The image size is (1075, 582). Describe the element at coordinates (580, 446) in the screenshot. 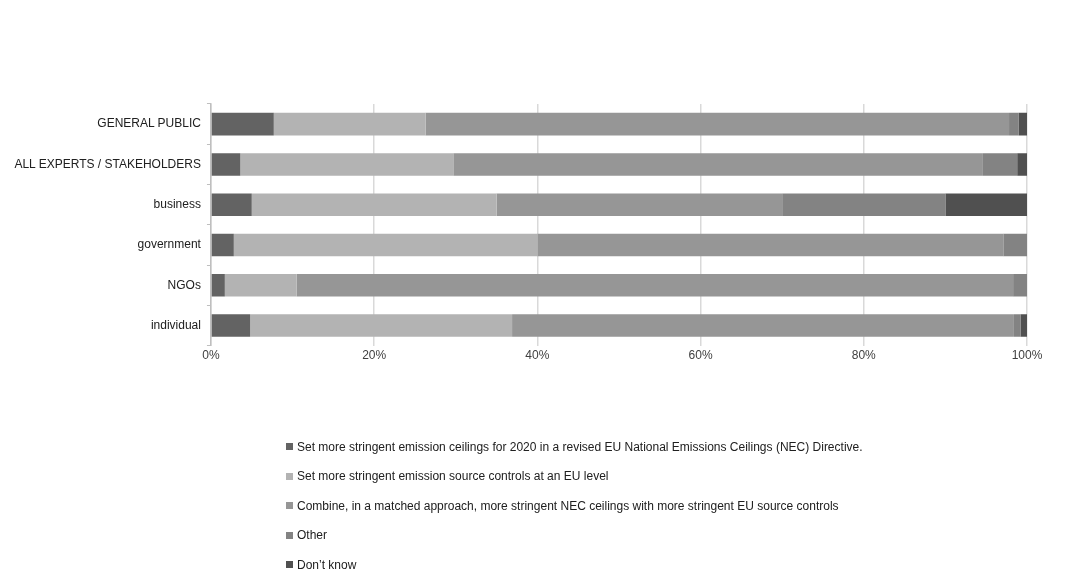

I see `legend-label: Set more stringent emission ceilings for 2020 in a revised EU National Emissions Ceilings (NEC) Directive.` at that location.